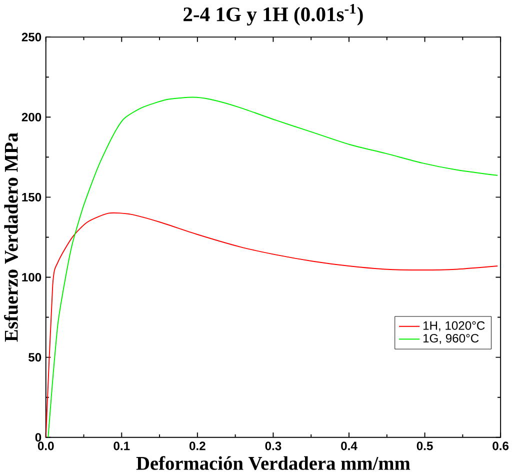 This screenshot has height=474, width=513. What do you see at coordinates (32, 37) in the screenshot?
I see `y-tick-label: 250` at bounding box center [32, 37].